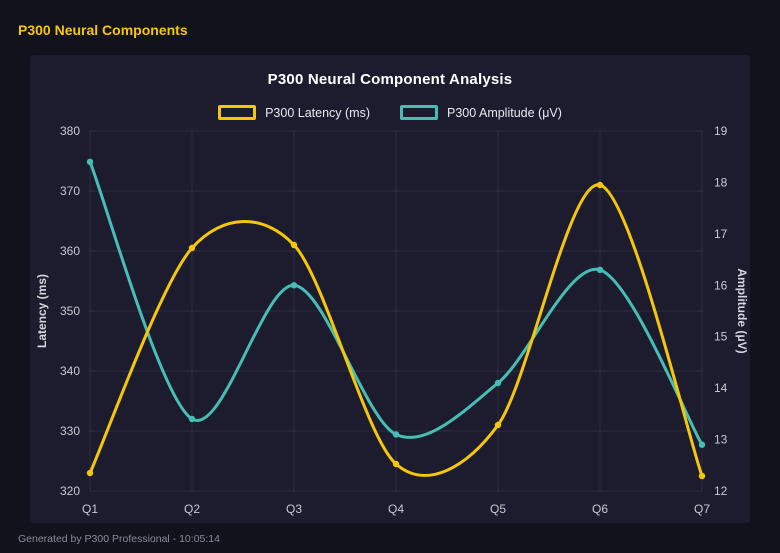 This screenshot has width=780, height=553. What do you see at coordinates (70, 191) in the screenshot?
I see `left-axis-tick: 370` at bounding box center [70, 191].